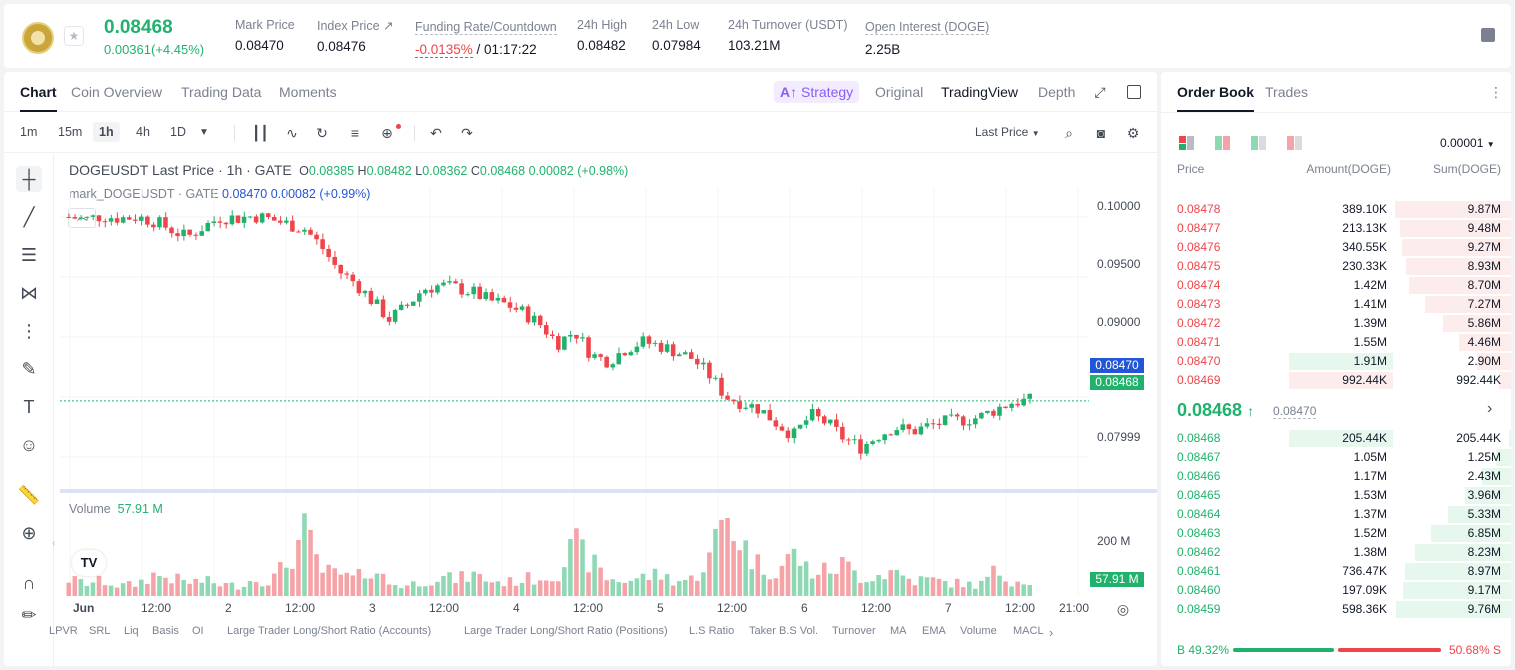 This screenshot has width=1515, height=670. What do you see at coordinates (178, 132) in the screenshot?
I see `timeframe-1d: 1D` at bounding box center [178, 132].